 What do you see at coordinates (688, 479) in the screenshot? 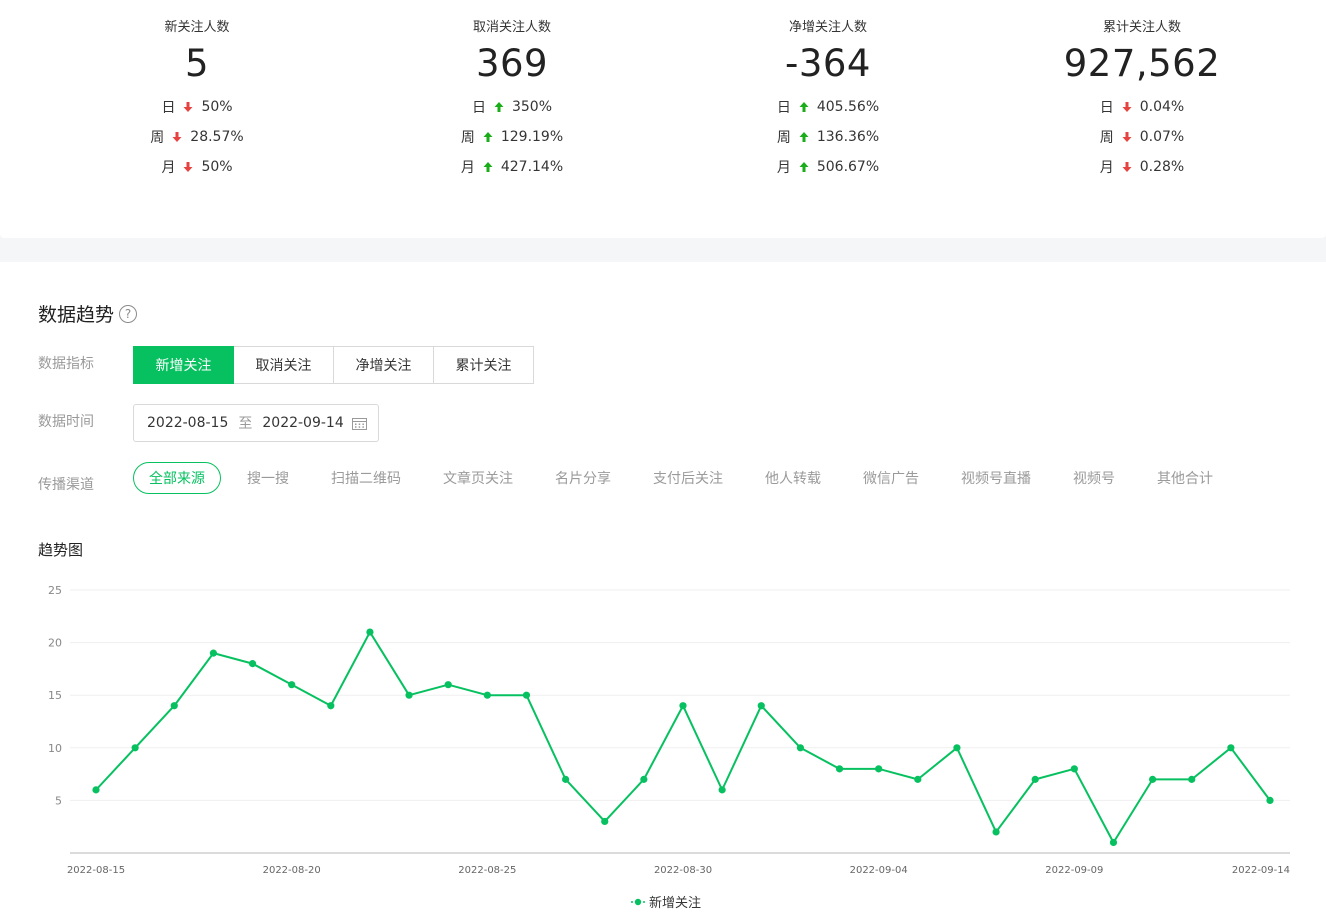
I see `channel-option-5: 支付后关注` at bounding box center [688, 479].